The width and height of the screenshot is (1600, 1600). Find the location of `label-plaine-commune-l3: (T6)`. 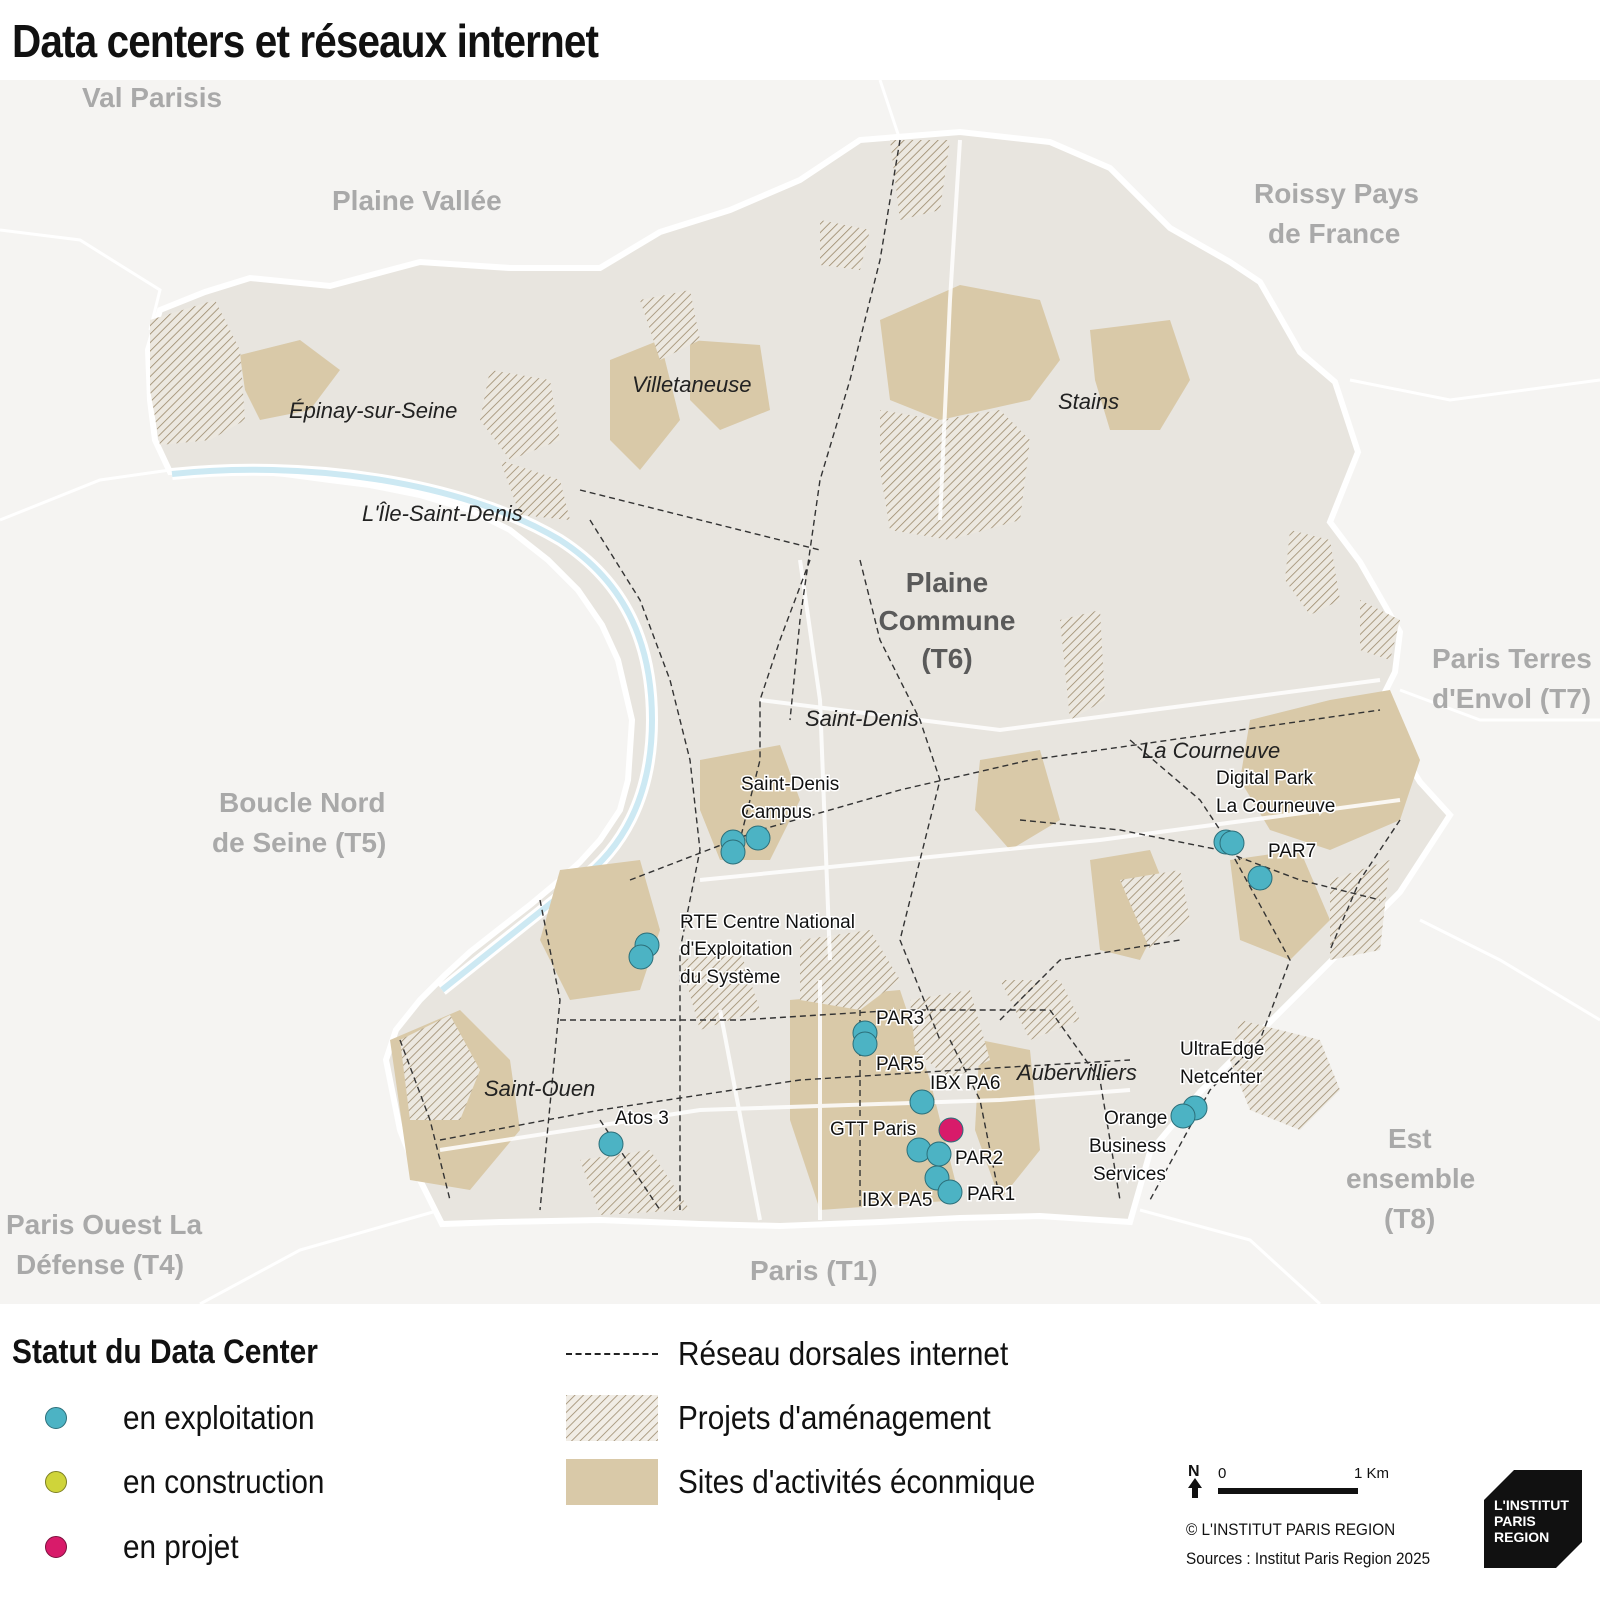

label-plaine-commune-l3: (T6) is located at coordinates (946, 658).